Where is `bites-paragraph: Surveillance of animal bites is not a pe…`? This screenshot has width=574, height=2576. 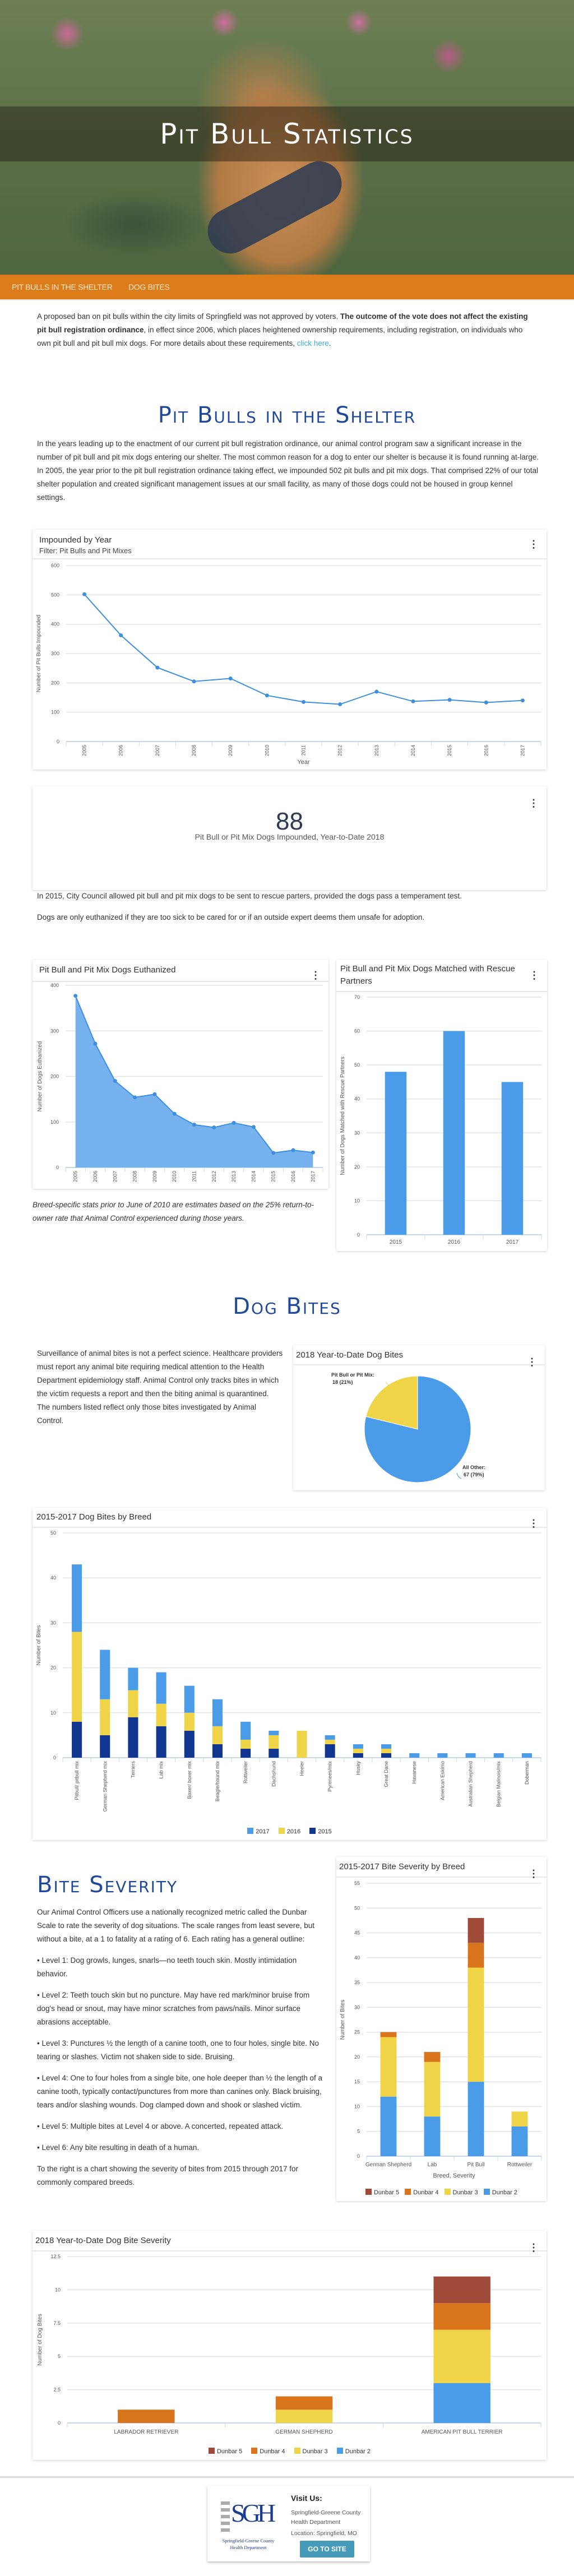
bites-paragraph: Surveillance of animal bites is not a pe… is located at coordinates (160, 1387).